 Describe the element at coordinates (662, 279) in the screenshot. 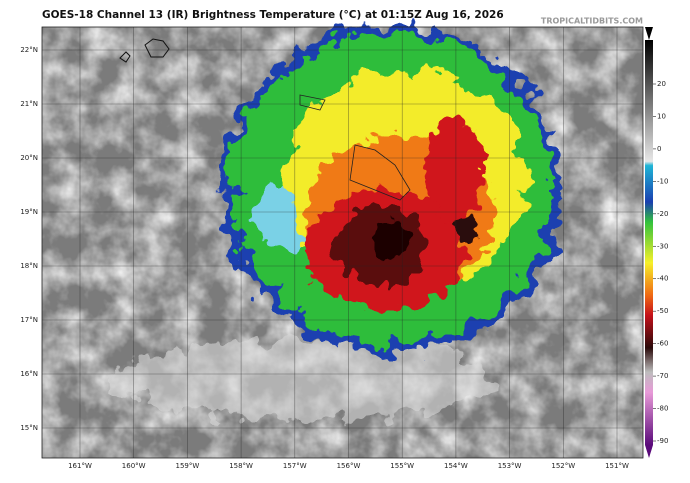

I see `colorbar-tick-label: -40` at that location.